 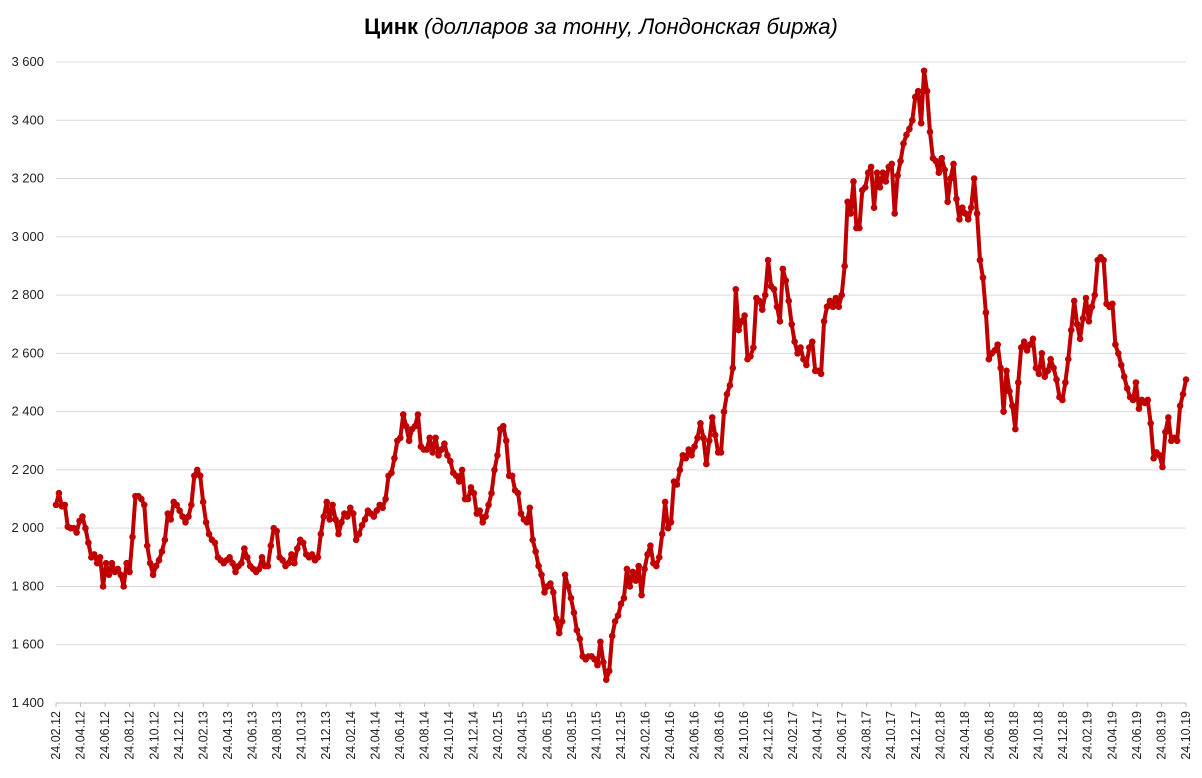 What do you see at coordinates (793, 735) in the screenshot?
I see `x-tick-label: 24.02.17` at bounding box center [793, 735].